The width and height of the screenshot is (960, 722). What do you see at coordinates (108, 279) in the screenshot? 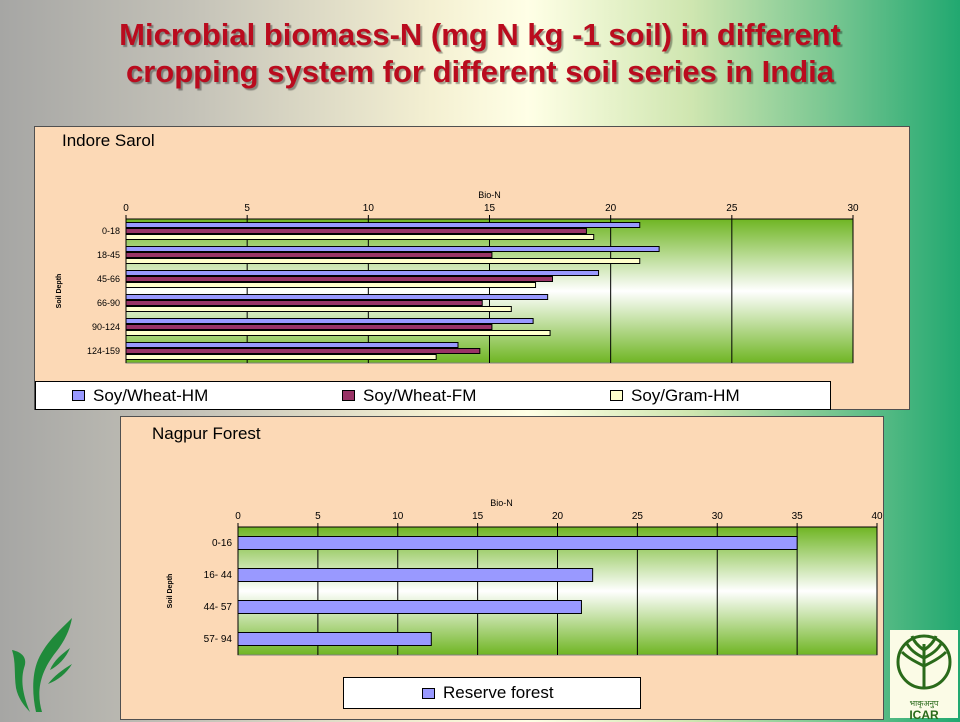
I see `y-tick-label: 45-66` at bounding box center [108, 279].